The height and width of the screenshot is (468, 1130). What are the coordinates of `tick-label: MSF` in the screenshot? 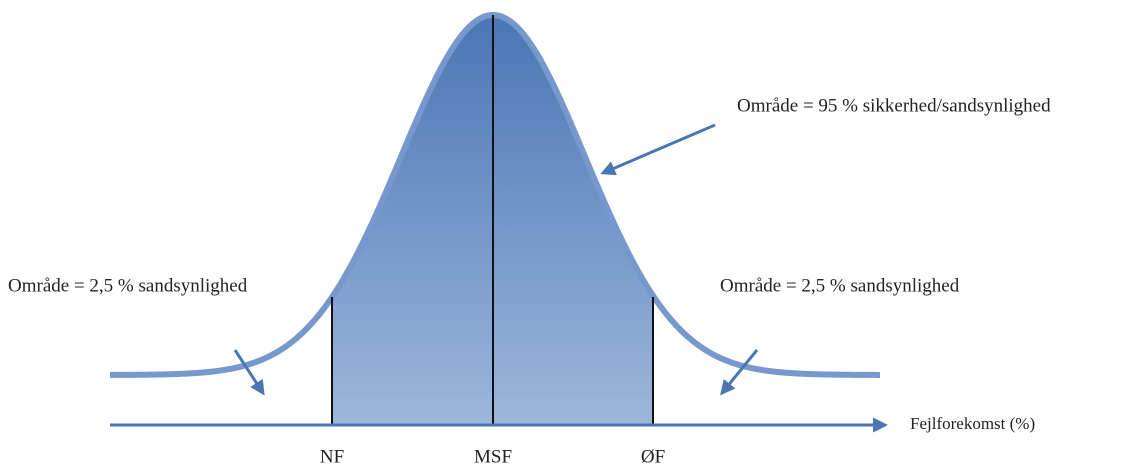 It's located at (493, 456).